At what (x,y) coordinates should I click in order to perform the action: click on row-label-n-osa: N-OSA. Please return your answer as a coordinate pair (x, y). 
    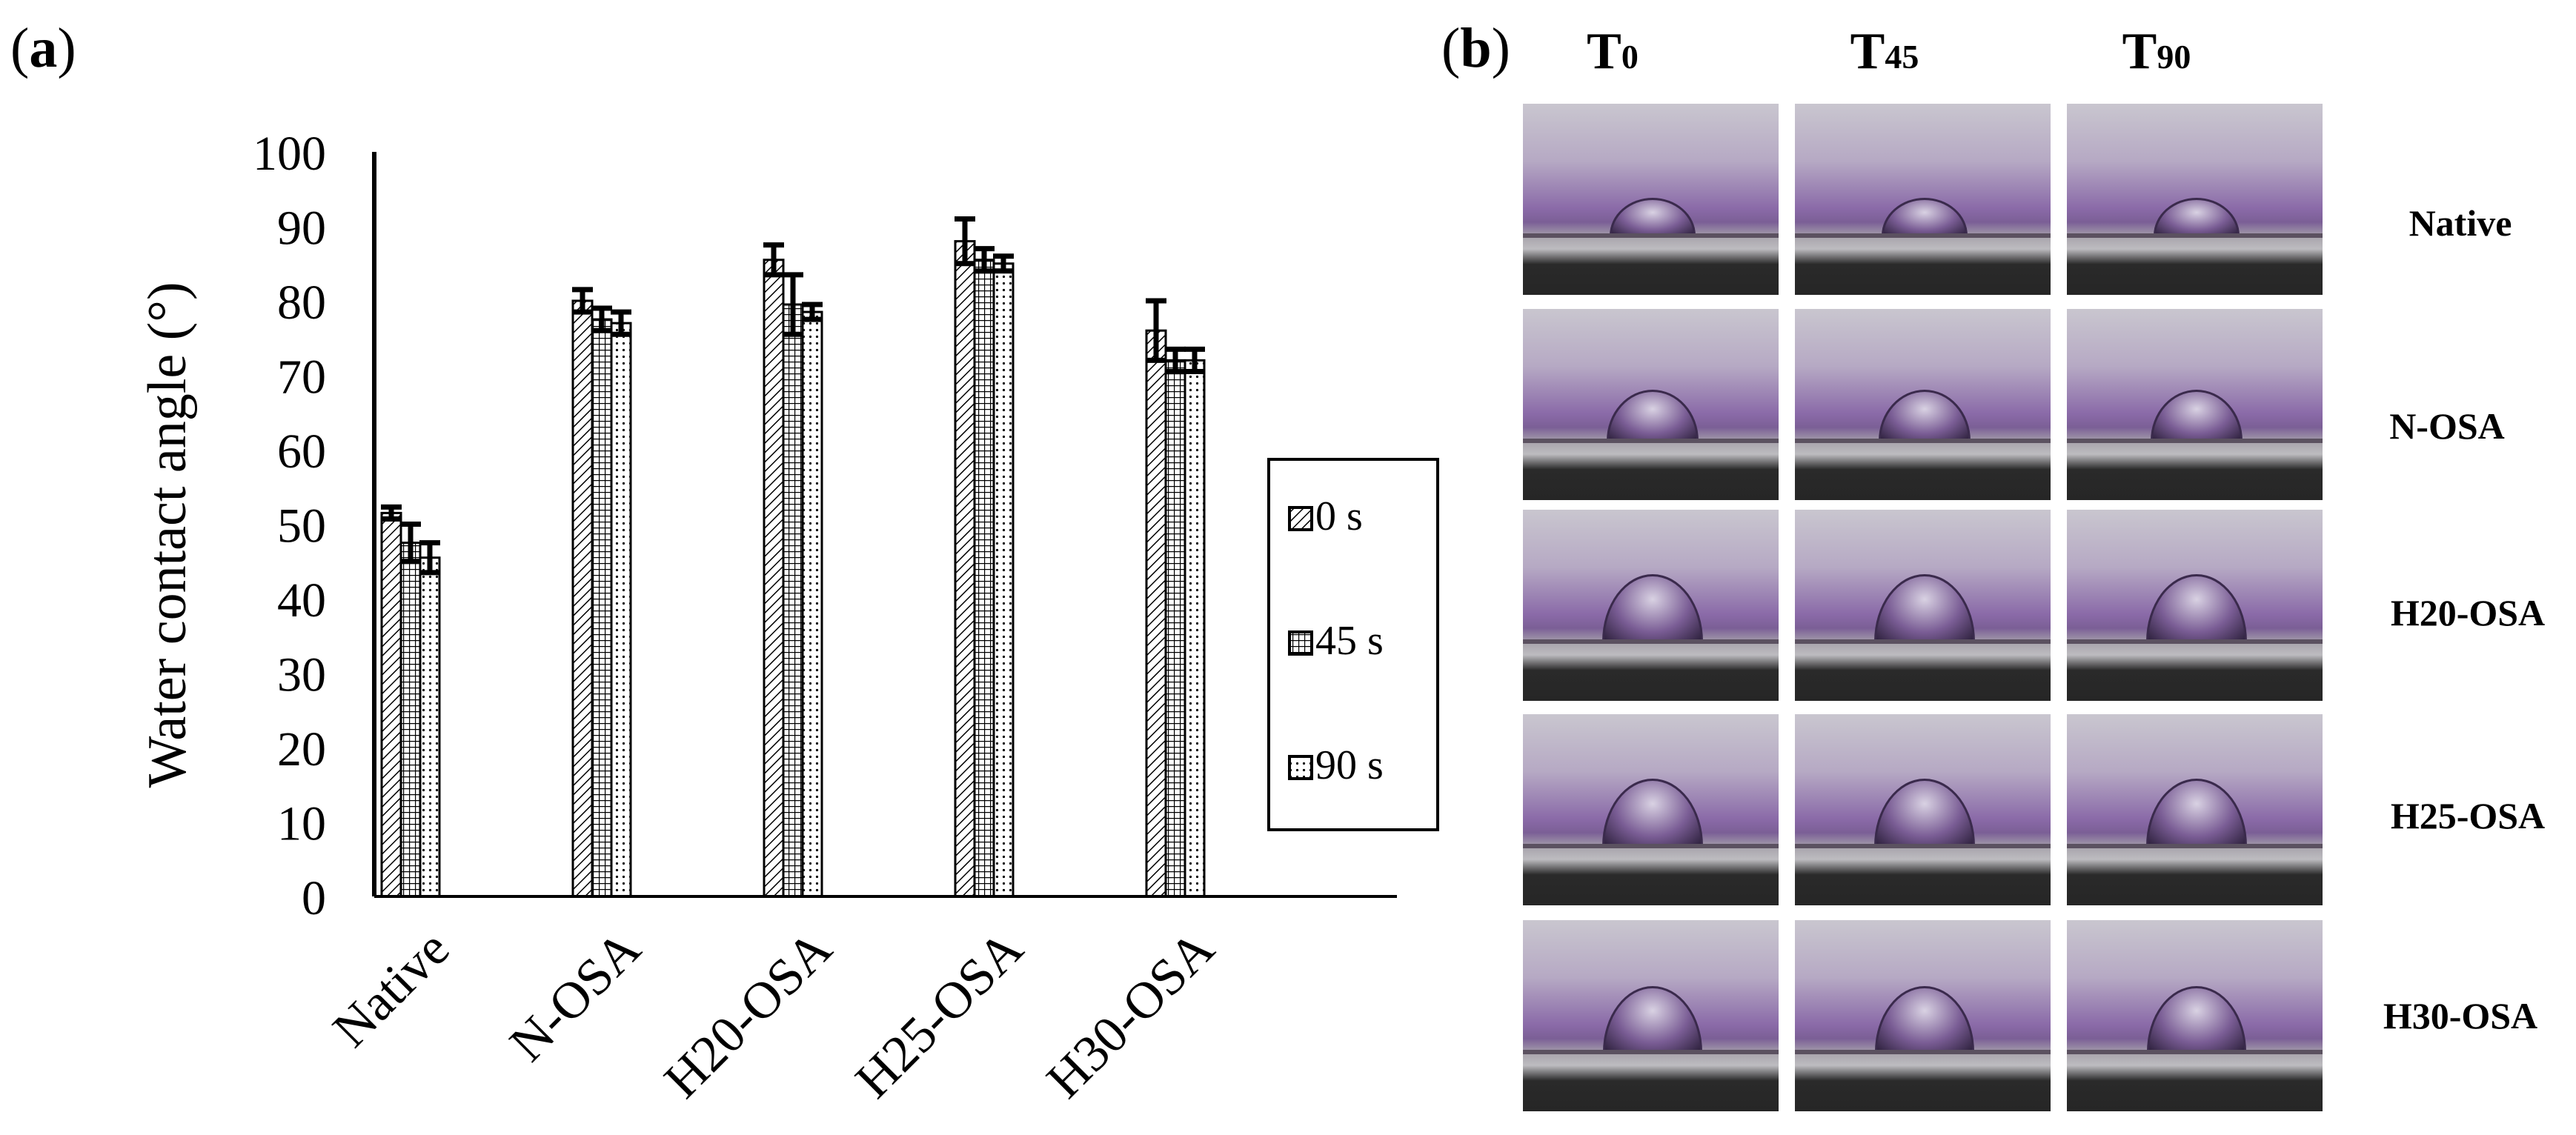
    Looking at the image, I should click on (2447, 426).